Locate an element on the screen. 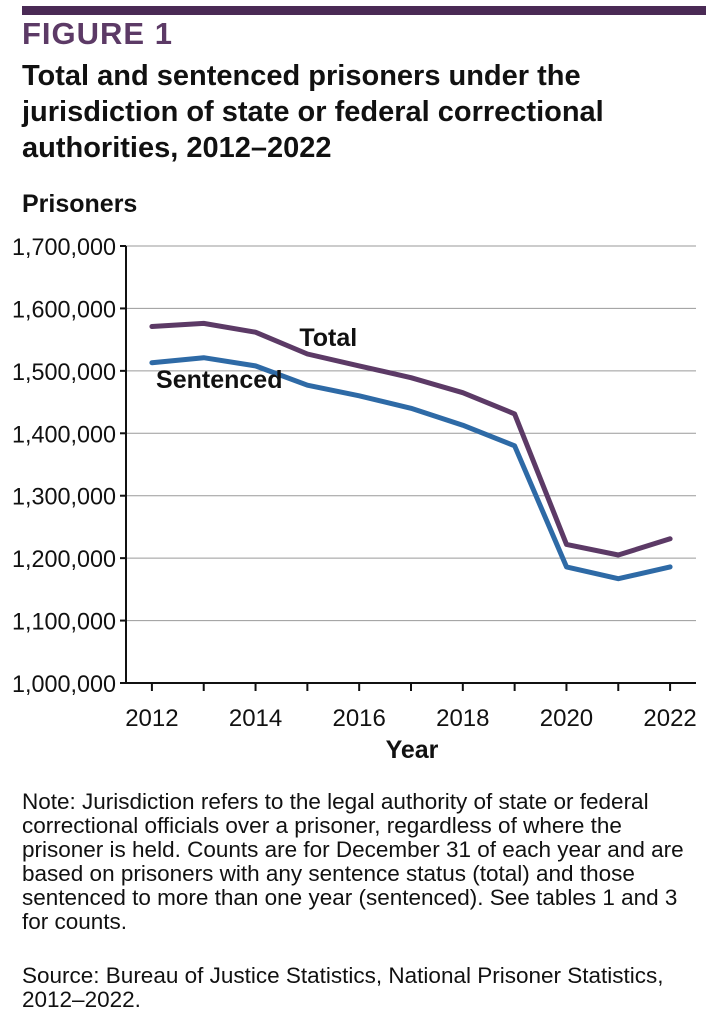  y-tick-label: 1,500,000 is located at coordinates (64, 372).